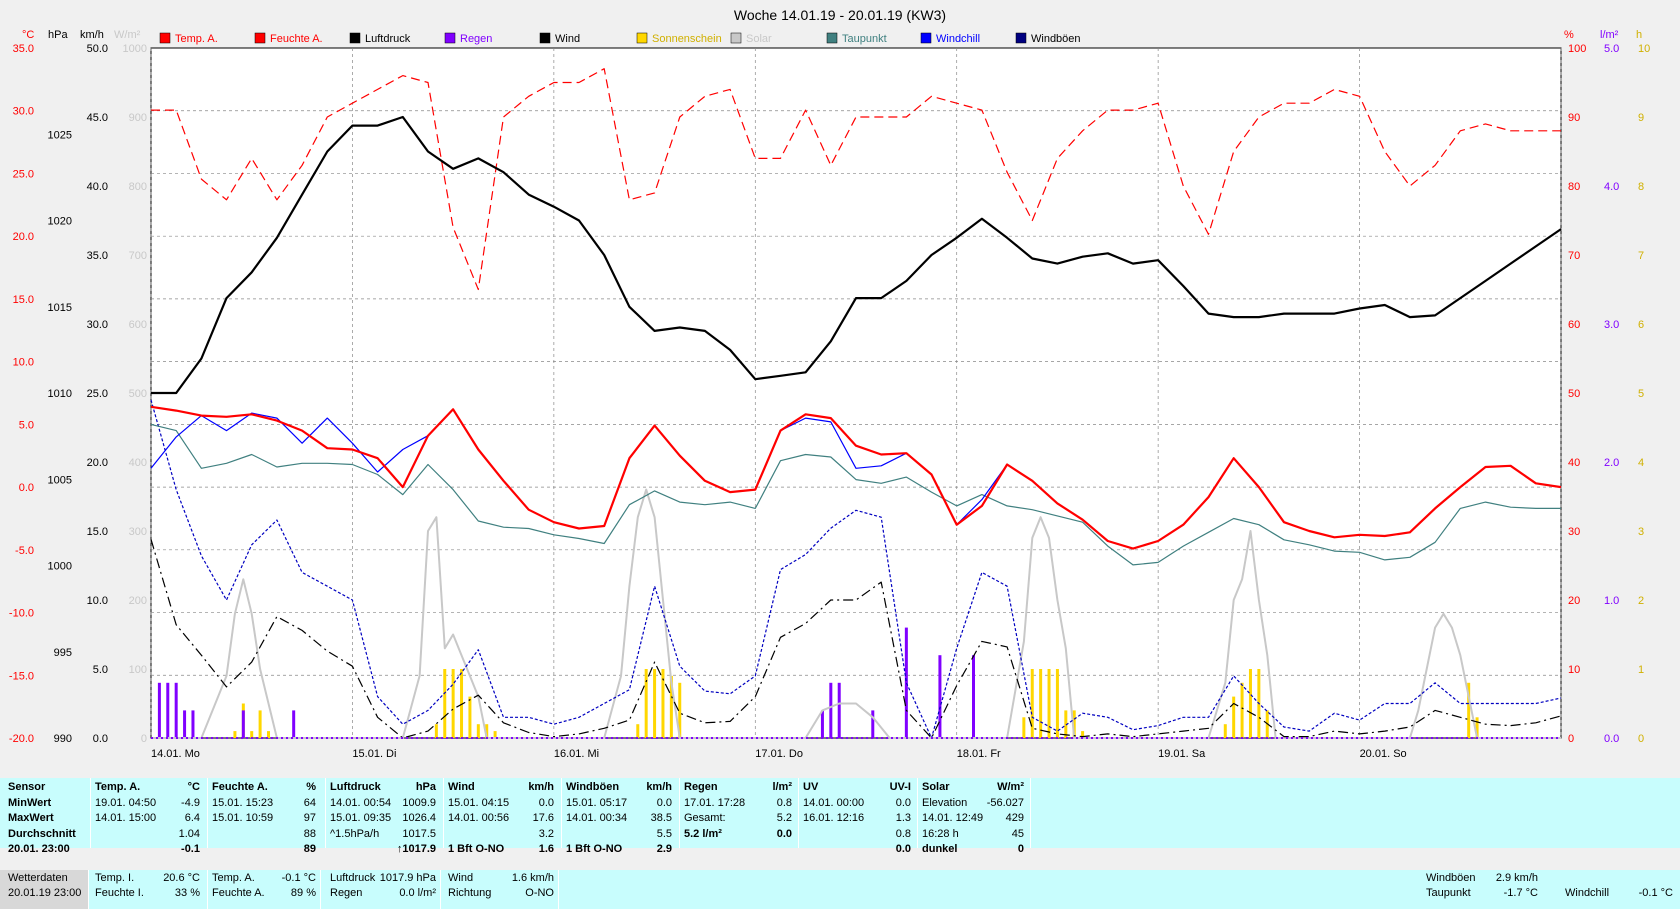 The image size is (1680, 909). What do you see at coordinates (903, 802) in the screenshot?
I see `stats-cell: 0.0` at bounding box center [903, 802].